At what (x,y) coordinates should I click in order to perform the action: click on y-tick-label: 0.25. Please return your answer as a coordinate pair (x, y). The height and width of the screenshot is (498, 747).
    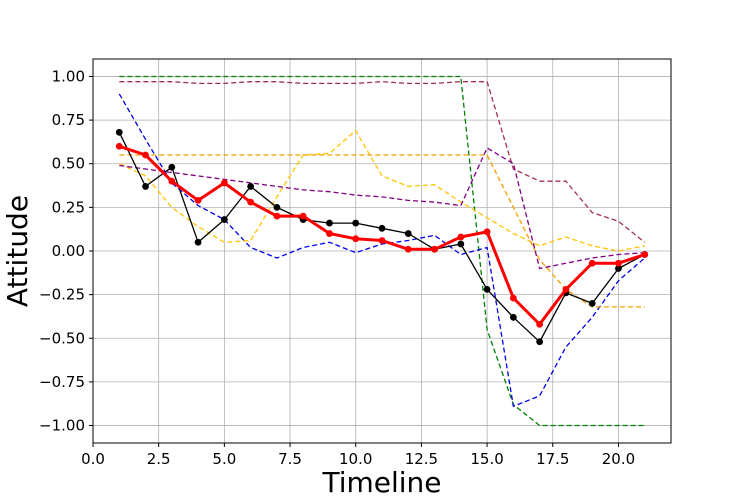
    Looking at the image, I should click on (68, 207).